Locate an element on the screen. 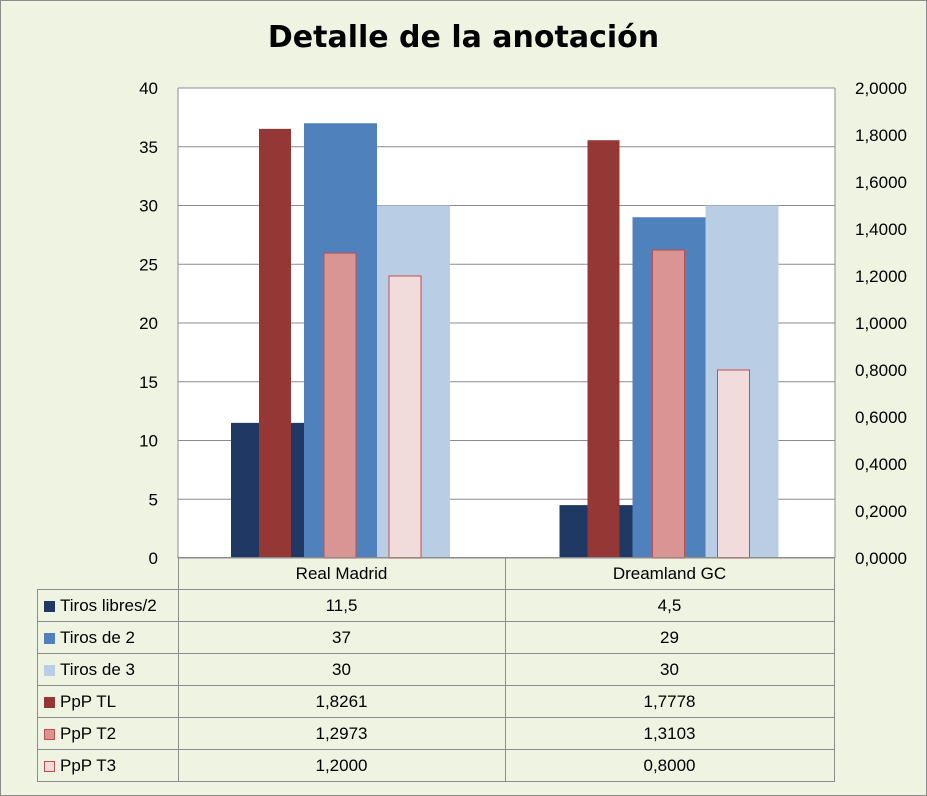 The height and width of the screenshot is (796, 927). y-right-tick-label: 2,0000 is located at coordinates (881, 88).